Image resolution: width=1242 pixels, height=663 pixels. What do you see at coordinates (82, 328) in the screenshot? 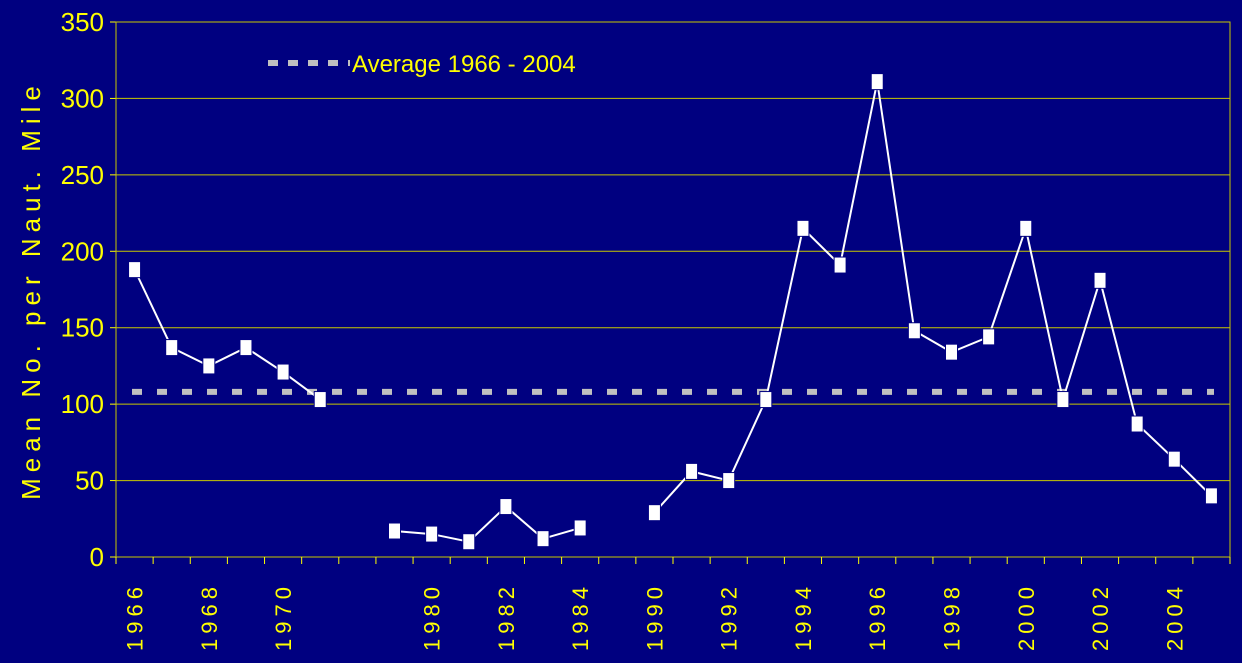
I see `y-tick-label: 150` at bounding box center [82, 328].